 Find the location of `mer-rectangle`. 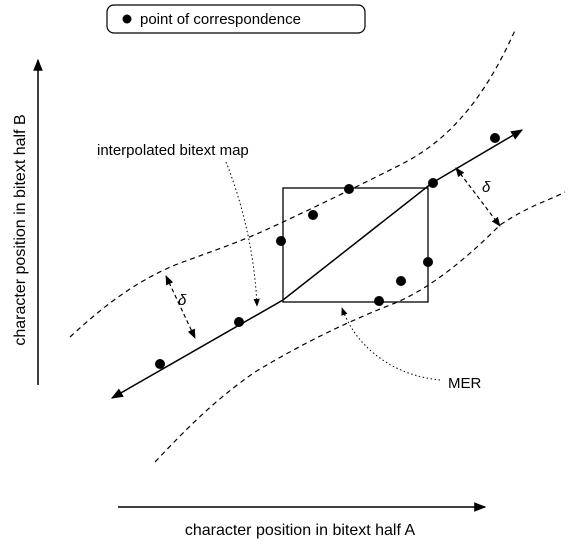

mer-rectangle is located at coordinates (355, 245).